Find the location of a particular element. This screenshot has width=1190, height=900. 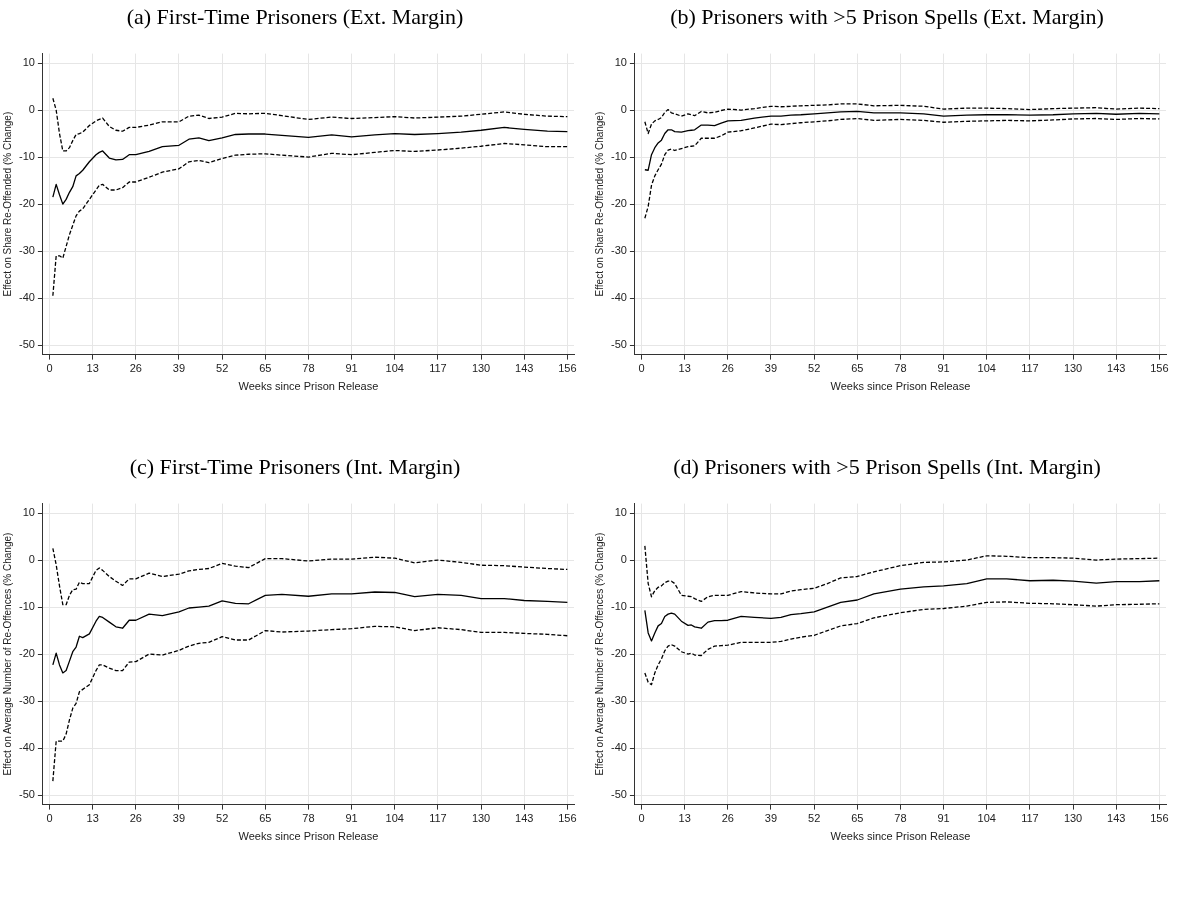

chart-title: (a) First-Time Prisoners (Ext. Margin) is located at coordinates (295, 17).